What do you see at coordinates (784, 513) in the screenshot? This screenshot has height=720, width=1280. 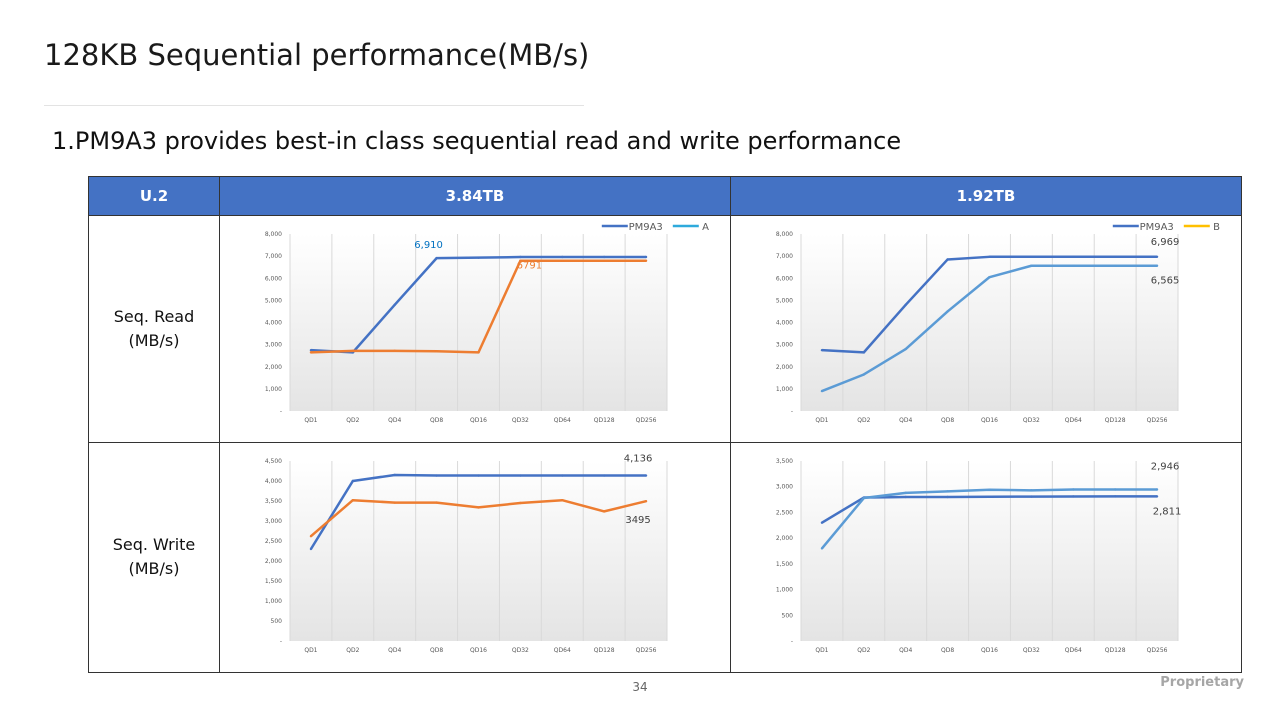 I see `y-tick-label: 2,500` at bounding box center [784, 513].